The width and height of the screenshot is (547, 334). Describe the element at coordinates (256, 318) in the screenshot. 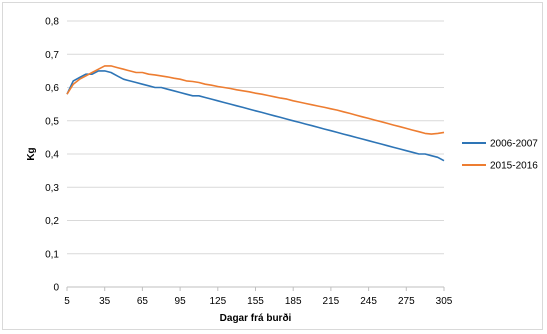

I see `x-axis-title: Dagar frá burði` at that location.